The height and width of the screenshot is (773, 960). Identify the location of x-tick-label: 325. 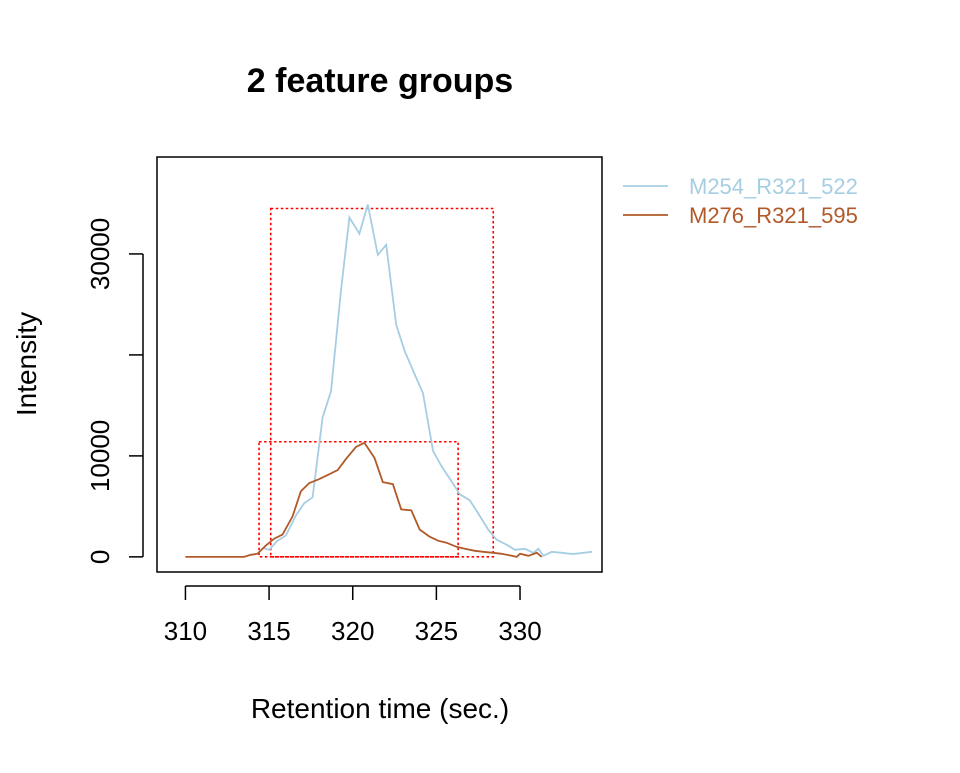
(436, 631).